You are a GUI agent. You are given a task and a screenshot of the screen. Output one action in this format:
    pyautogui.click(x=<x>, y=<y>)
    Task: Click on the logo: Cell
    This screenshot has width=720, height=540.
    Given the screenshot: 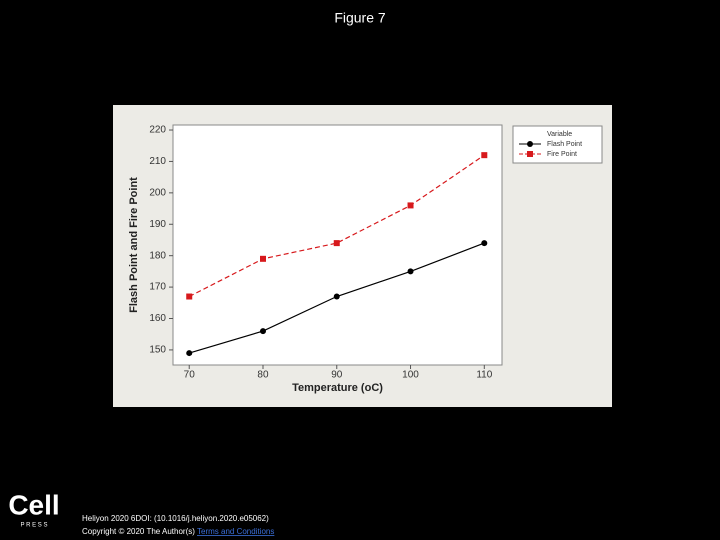 What is the action you would take?
    pyautogui.click(x=33, y=504)
    